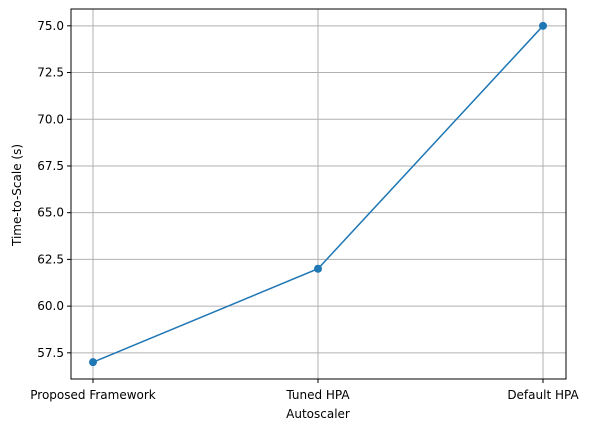 Image resolution: width=594 pixels, height=436 pixels. I want to click on y-axis-label: Time-to-Scale (s), so click(17, 195).